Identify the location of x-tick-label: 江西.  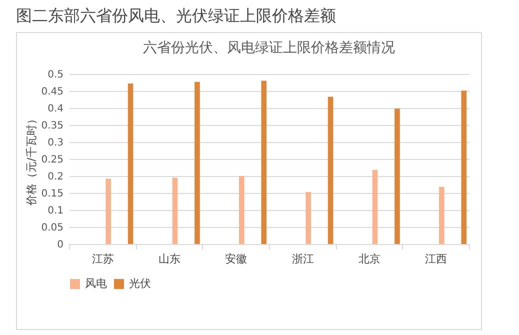
(436, 259).